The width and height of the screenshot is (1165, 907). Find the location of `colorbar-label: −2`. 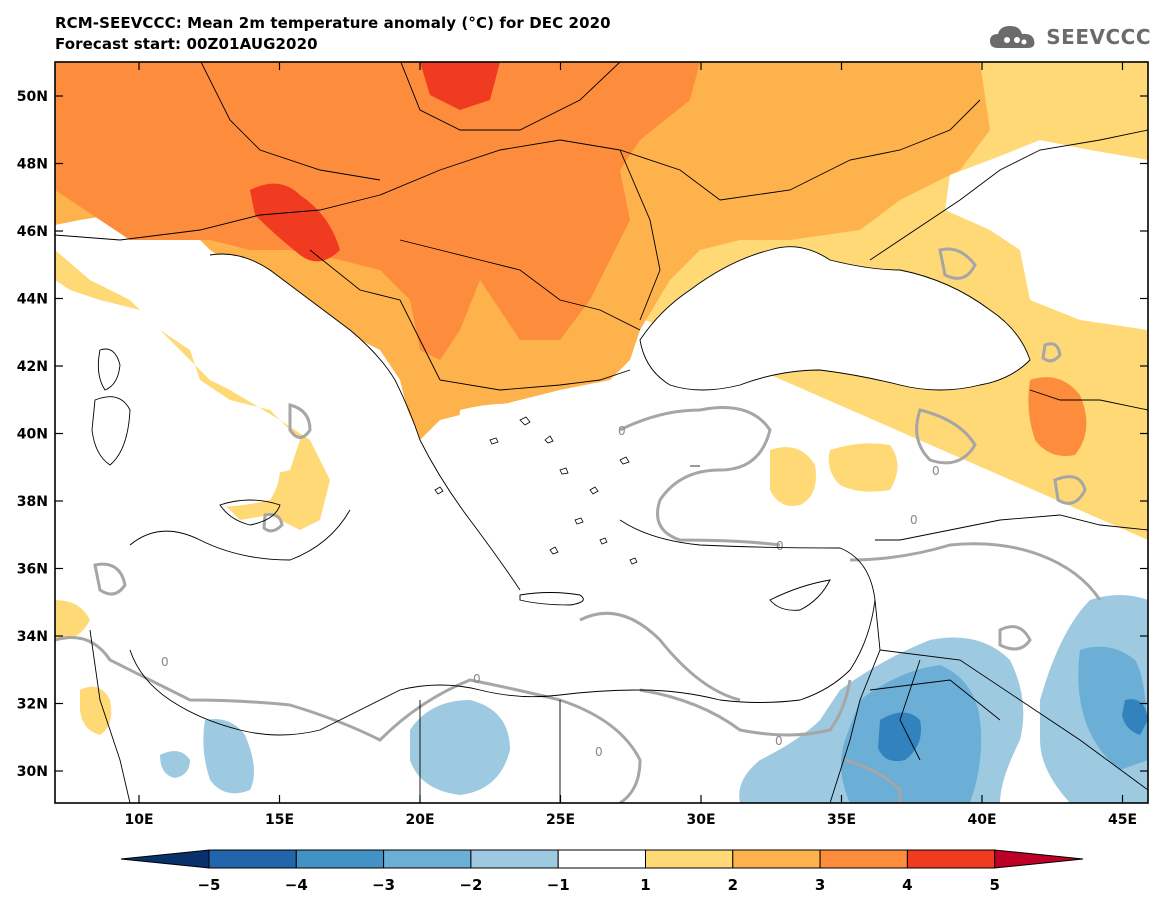

colorbar-label: −2 is located at coordinates (470, 885).